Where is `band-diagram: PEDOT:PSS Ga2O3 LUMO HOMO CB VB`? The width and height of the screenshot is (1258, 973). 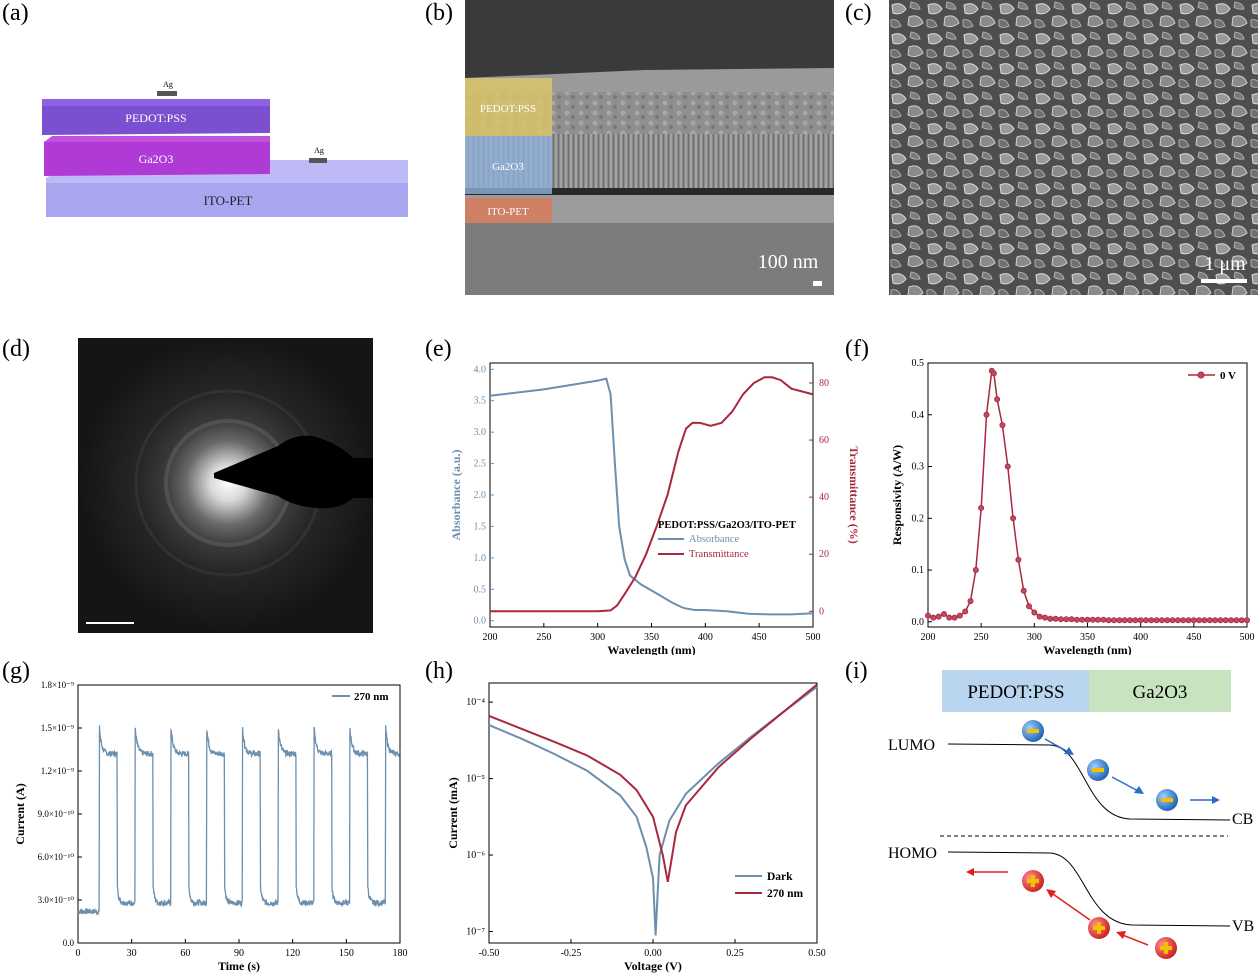 band-diagram: PEDOT:PSS Ga2O3 LUMO HOMO CB VB is located at coordinates (1071, 814).